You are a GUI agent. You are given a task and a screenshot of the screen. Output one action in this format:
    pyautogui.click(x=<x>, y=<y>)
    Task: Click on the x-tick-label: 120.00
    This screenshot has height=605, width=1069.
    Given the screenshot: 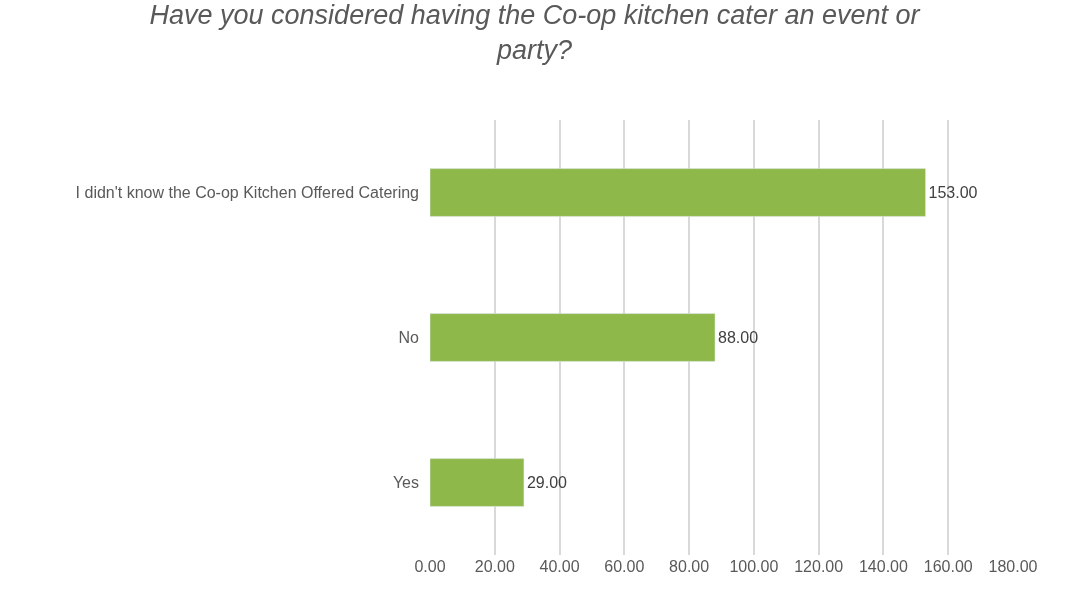 What is the action you would take?
    pyautogui.click(x=819, y=566)
    